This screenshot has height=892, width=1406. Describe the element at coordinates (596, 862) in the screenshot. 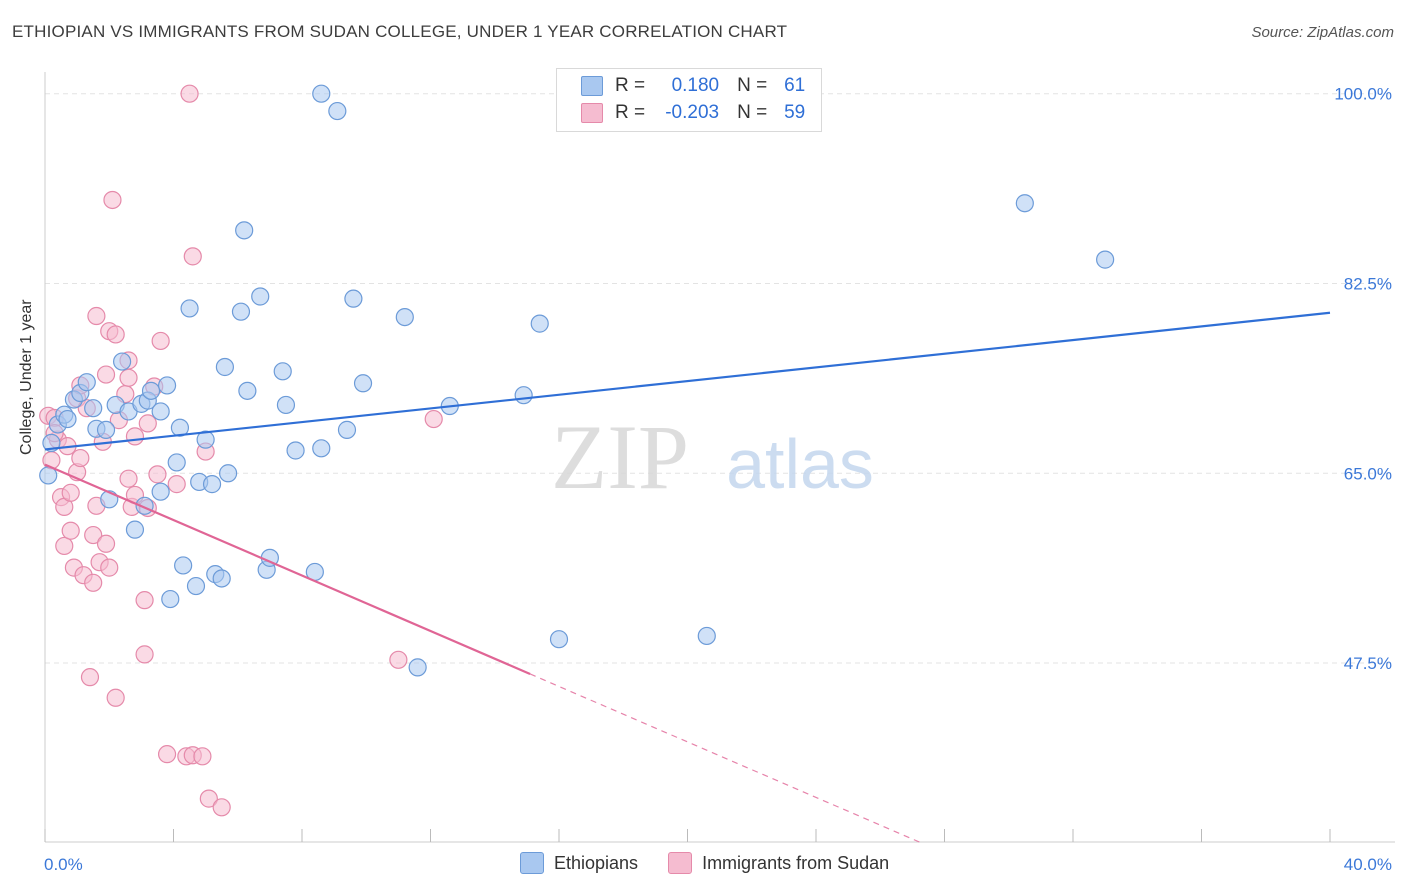

I see `legend-label-ethiopians: Ethiopians` at that location.